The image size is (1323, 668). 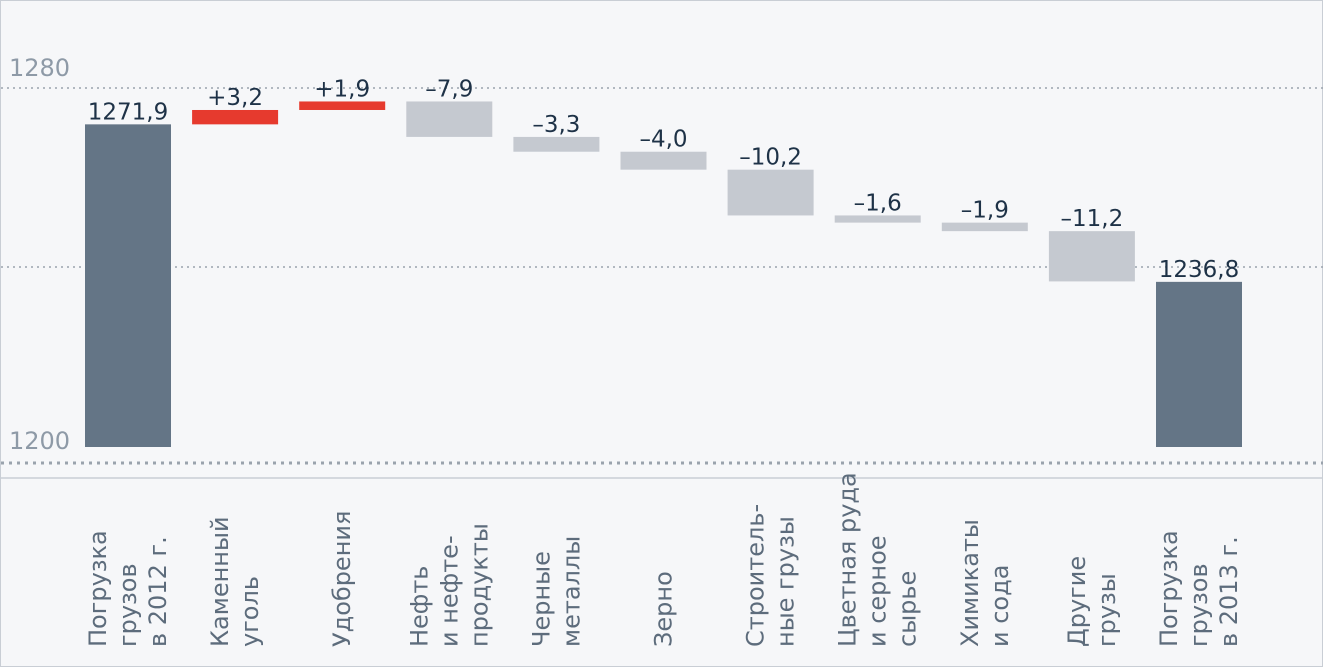 What do you see at coordinates (1092, 219) in the screenshot?
I see `data-label-10: –11,2` at bounding box center [1092, 219].